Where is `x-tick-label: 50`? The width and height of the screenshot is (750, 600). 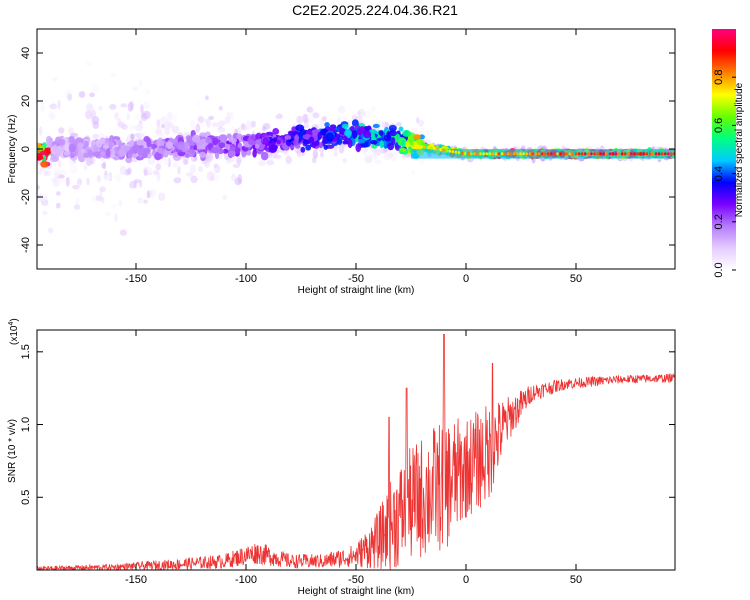
x-tick-label: 50 is located at coordinates (576, 279).